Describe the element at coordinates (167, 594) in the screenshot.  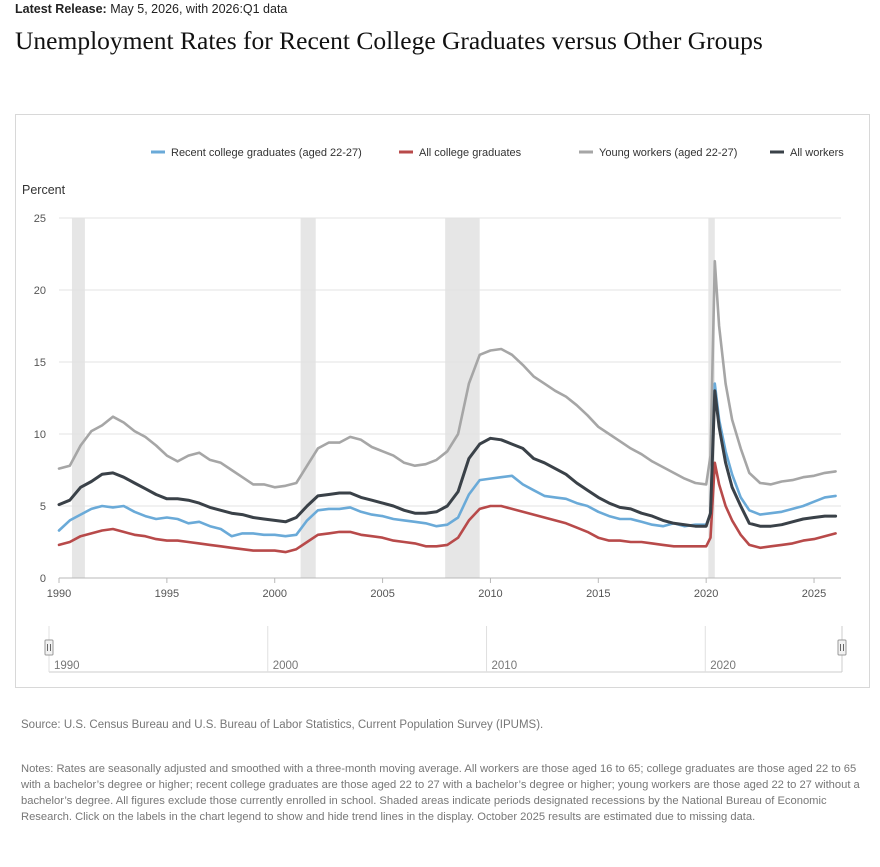
I see `x-tick-label: 1995` at that location.